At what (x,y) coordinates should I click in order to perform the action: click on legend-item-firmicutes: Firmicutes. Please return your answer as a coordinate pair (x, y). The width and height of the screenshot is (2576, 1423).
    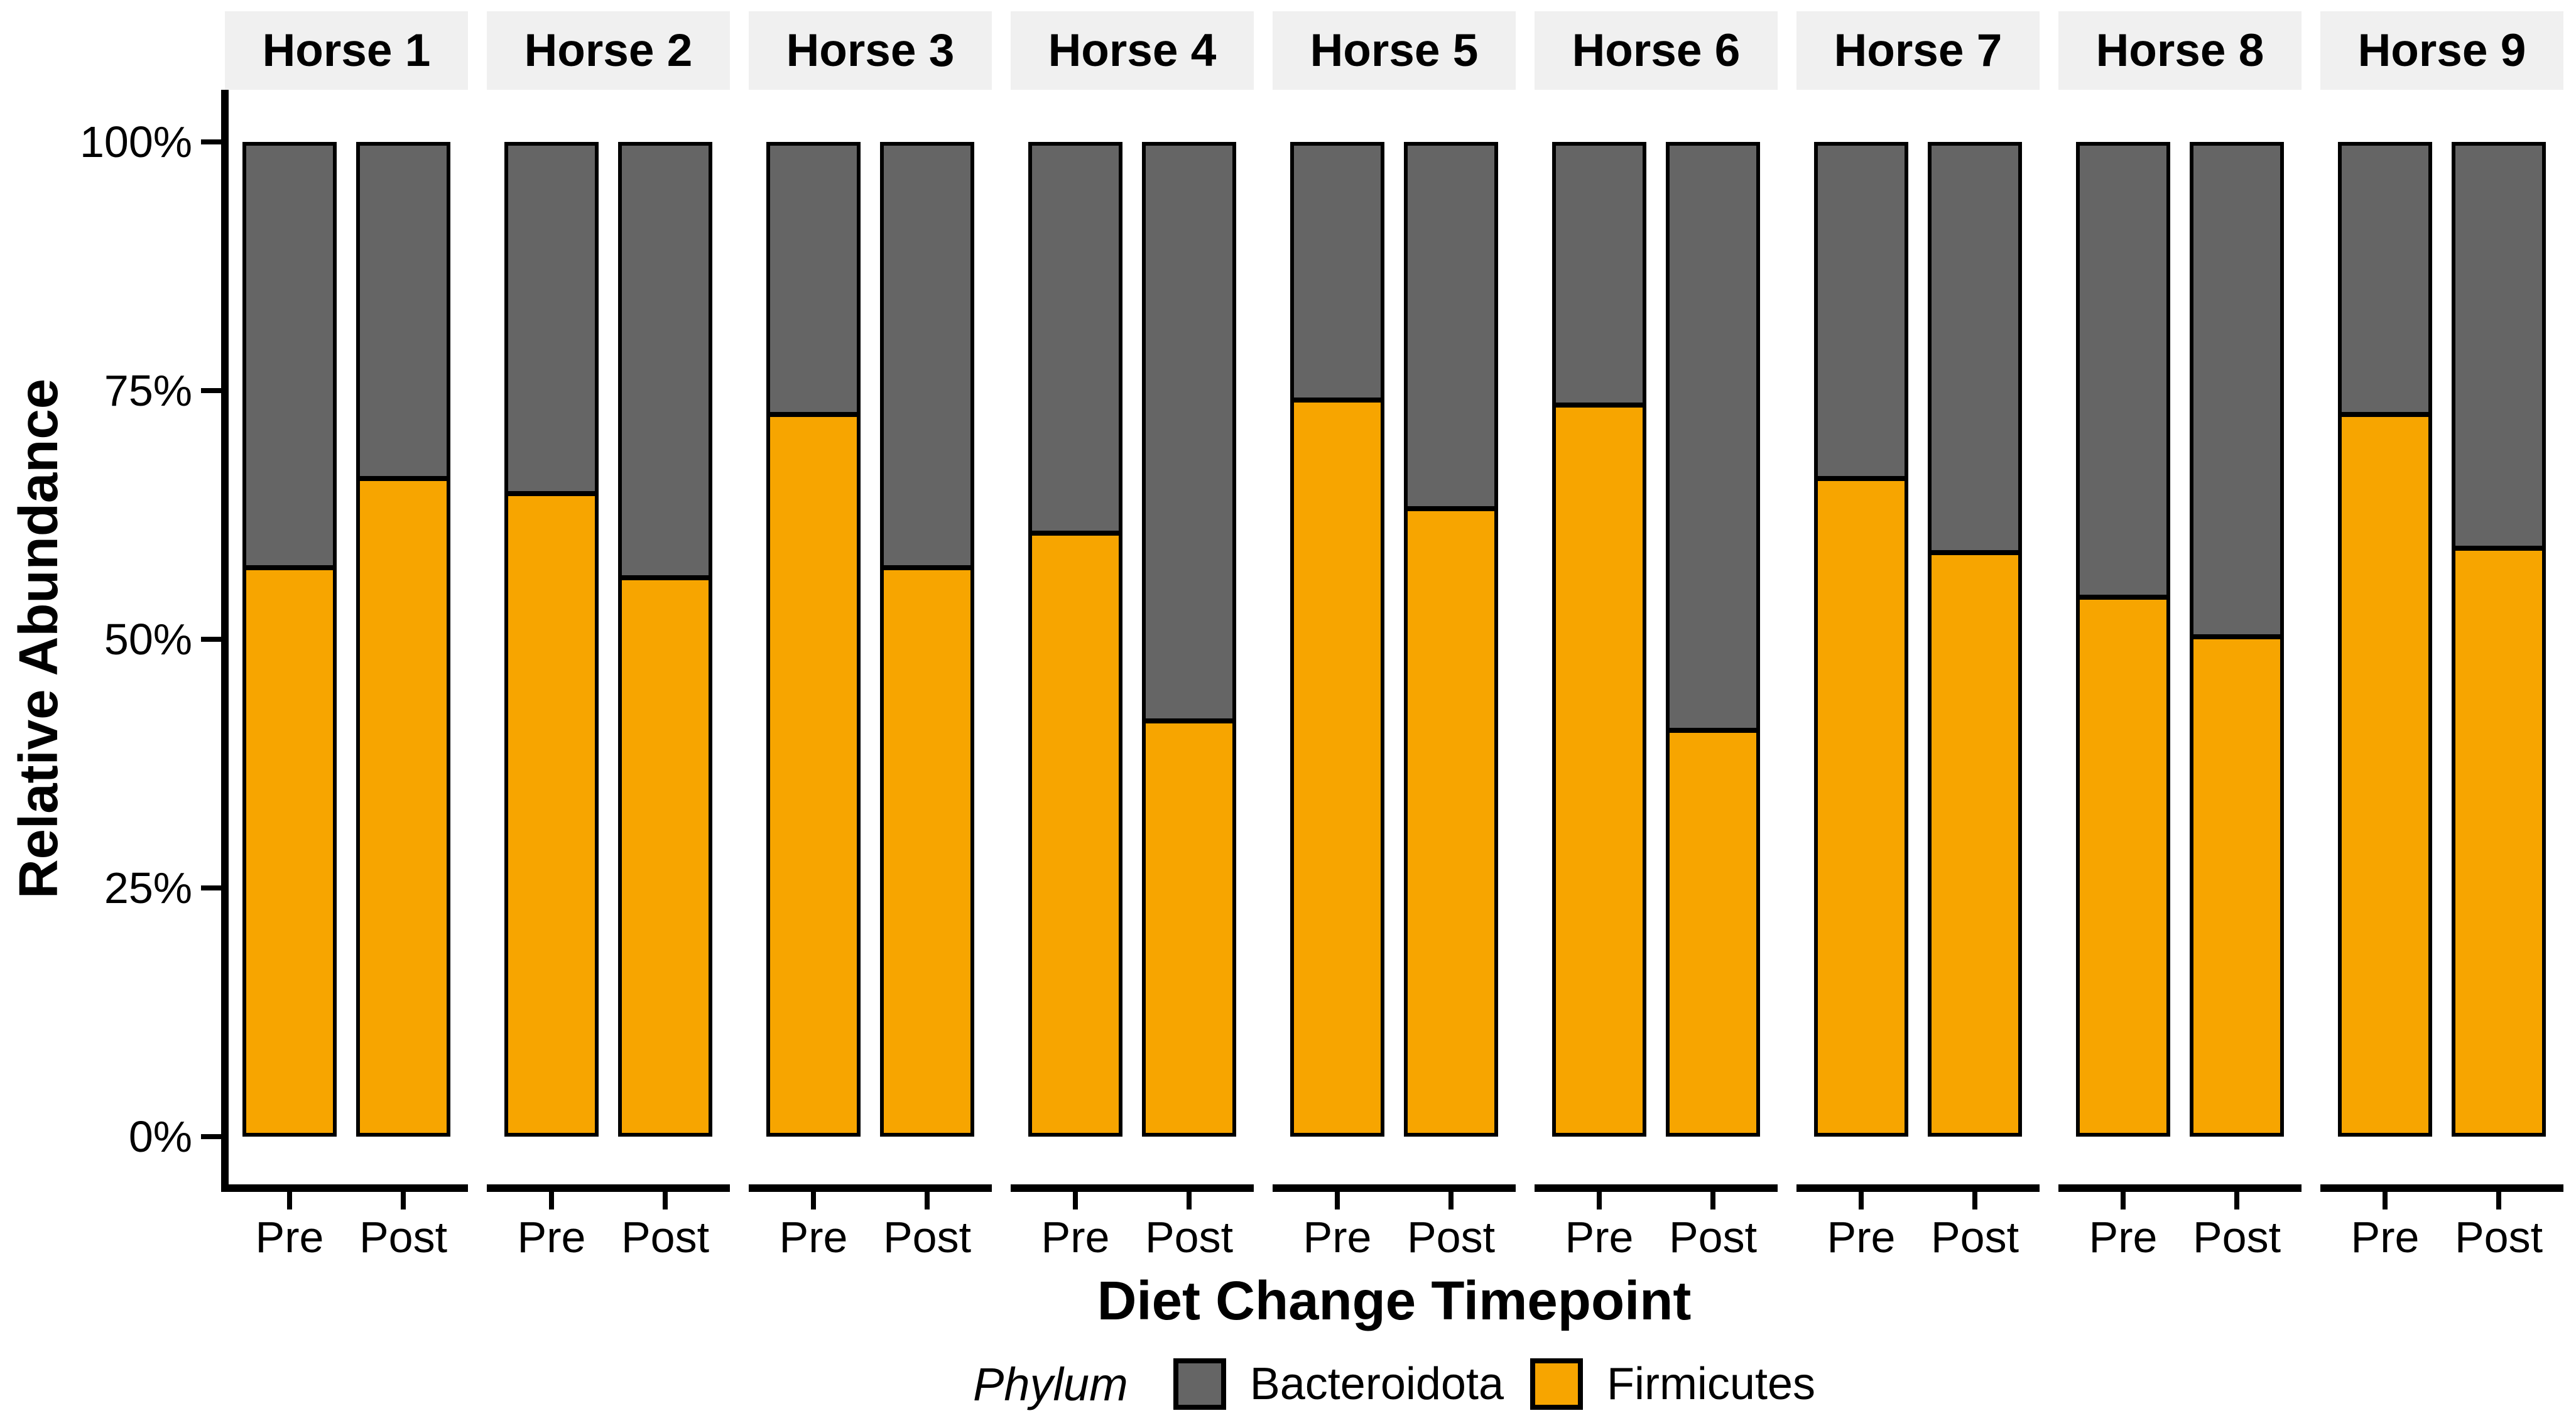
    Looking at the image, I should click on (1672, 1384).